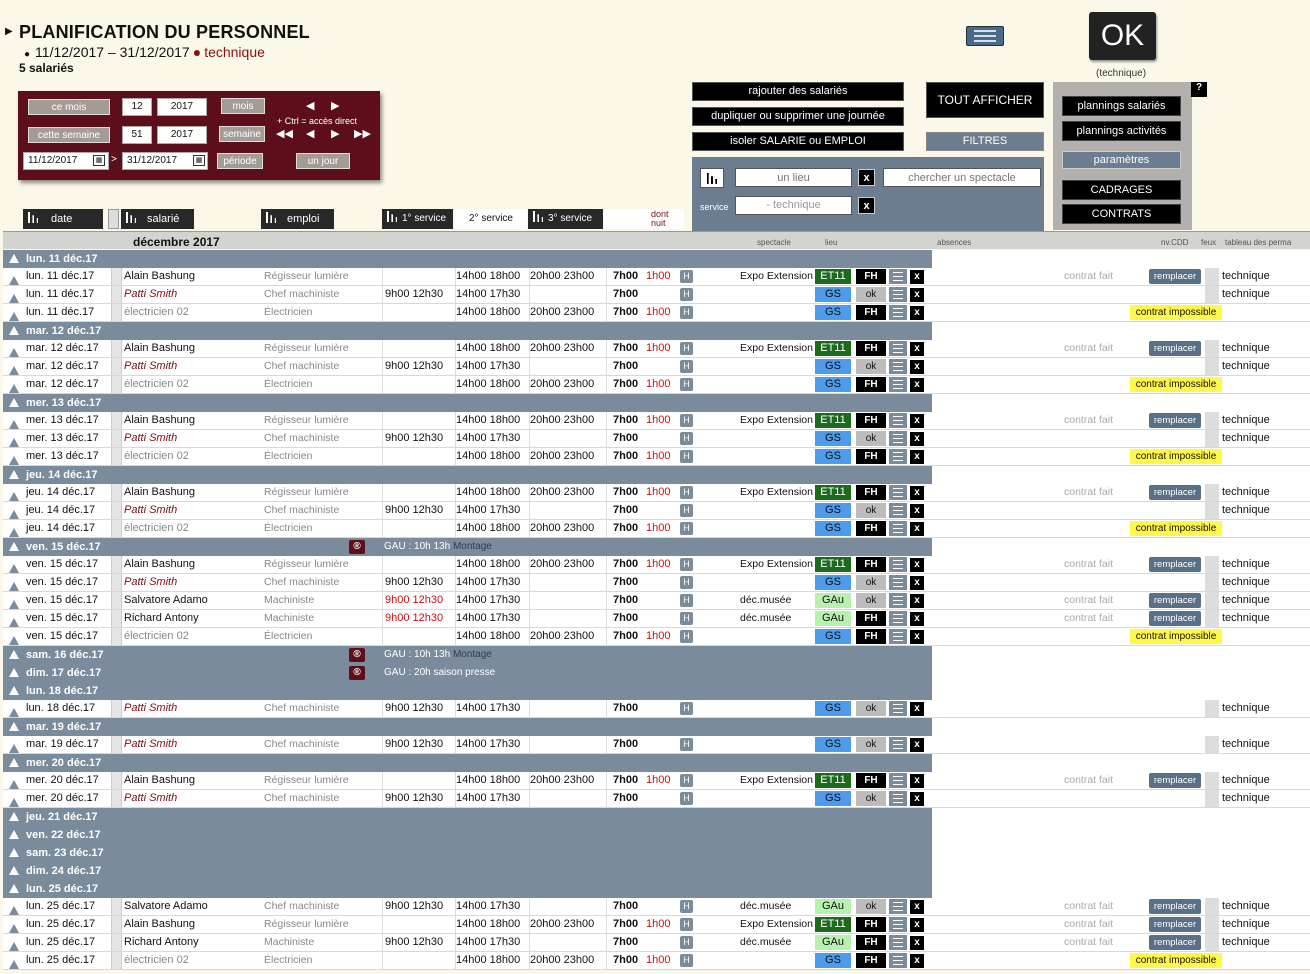 This screenshot has height=974, width=1310. What do you see at coordinates (1121, 160) in the screenshot?
I see `params-button: paramètres` at bounding box center [1121, 160].